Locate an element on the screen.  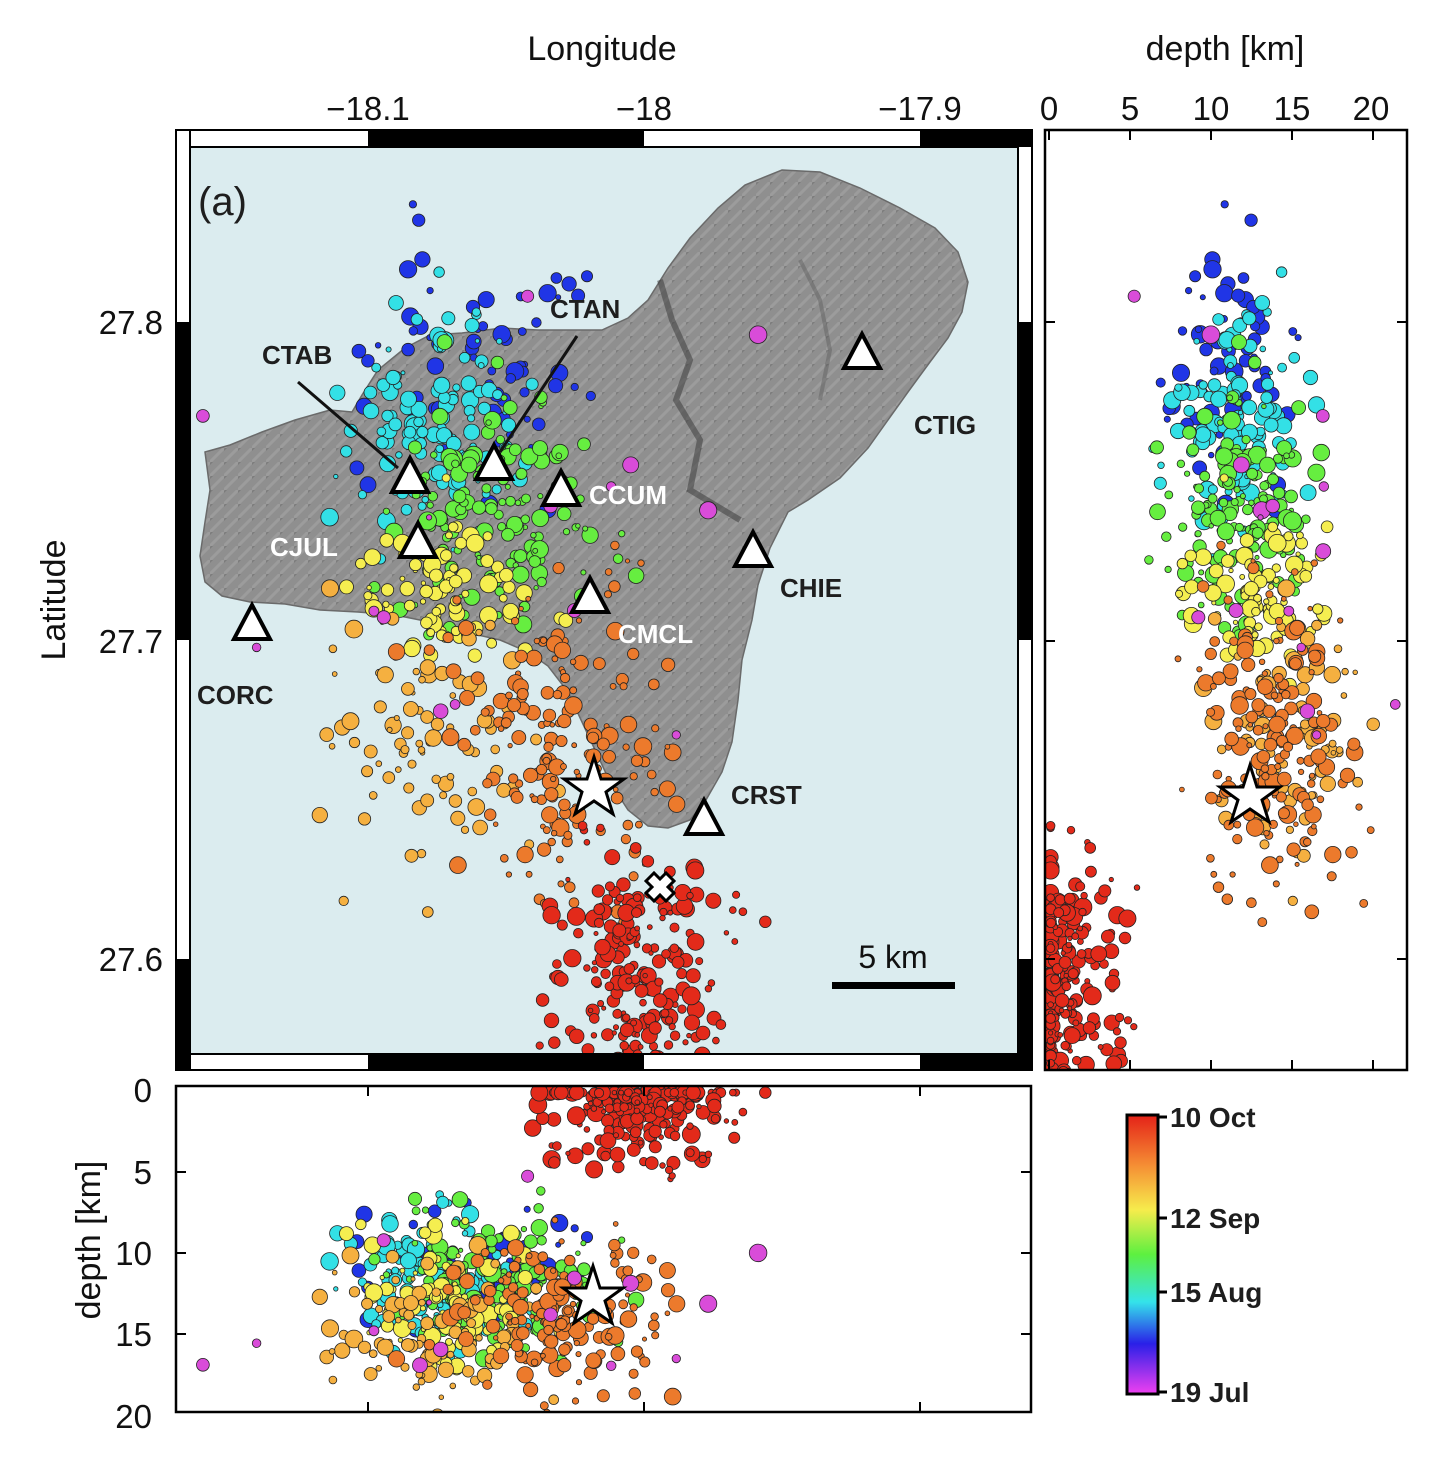
station-triangle-corc is located at coordinates (252, 620).